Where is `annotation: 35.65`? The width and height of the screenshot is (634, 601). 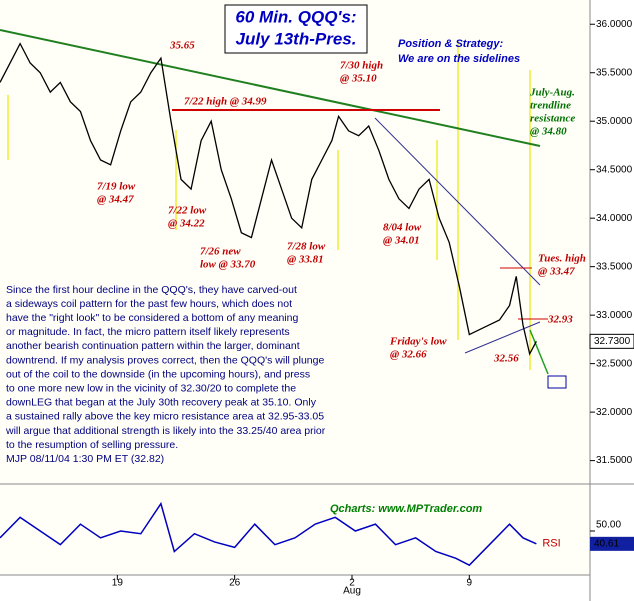
annotation: 35.65 is located at coordinates (182, 46).